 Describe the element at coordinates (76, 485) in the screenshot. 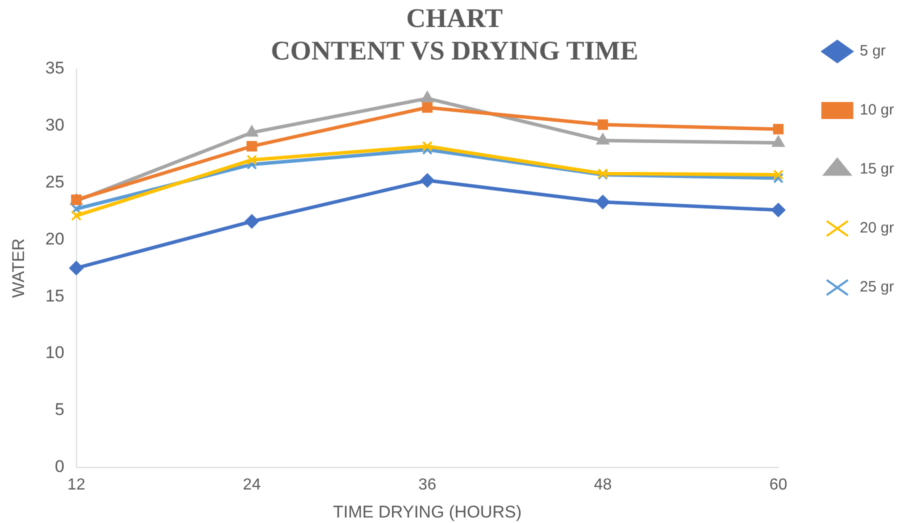

I see `x-tick-label: 12` at that location.